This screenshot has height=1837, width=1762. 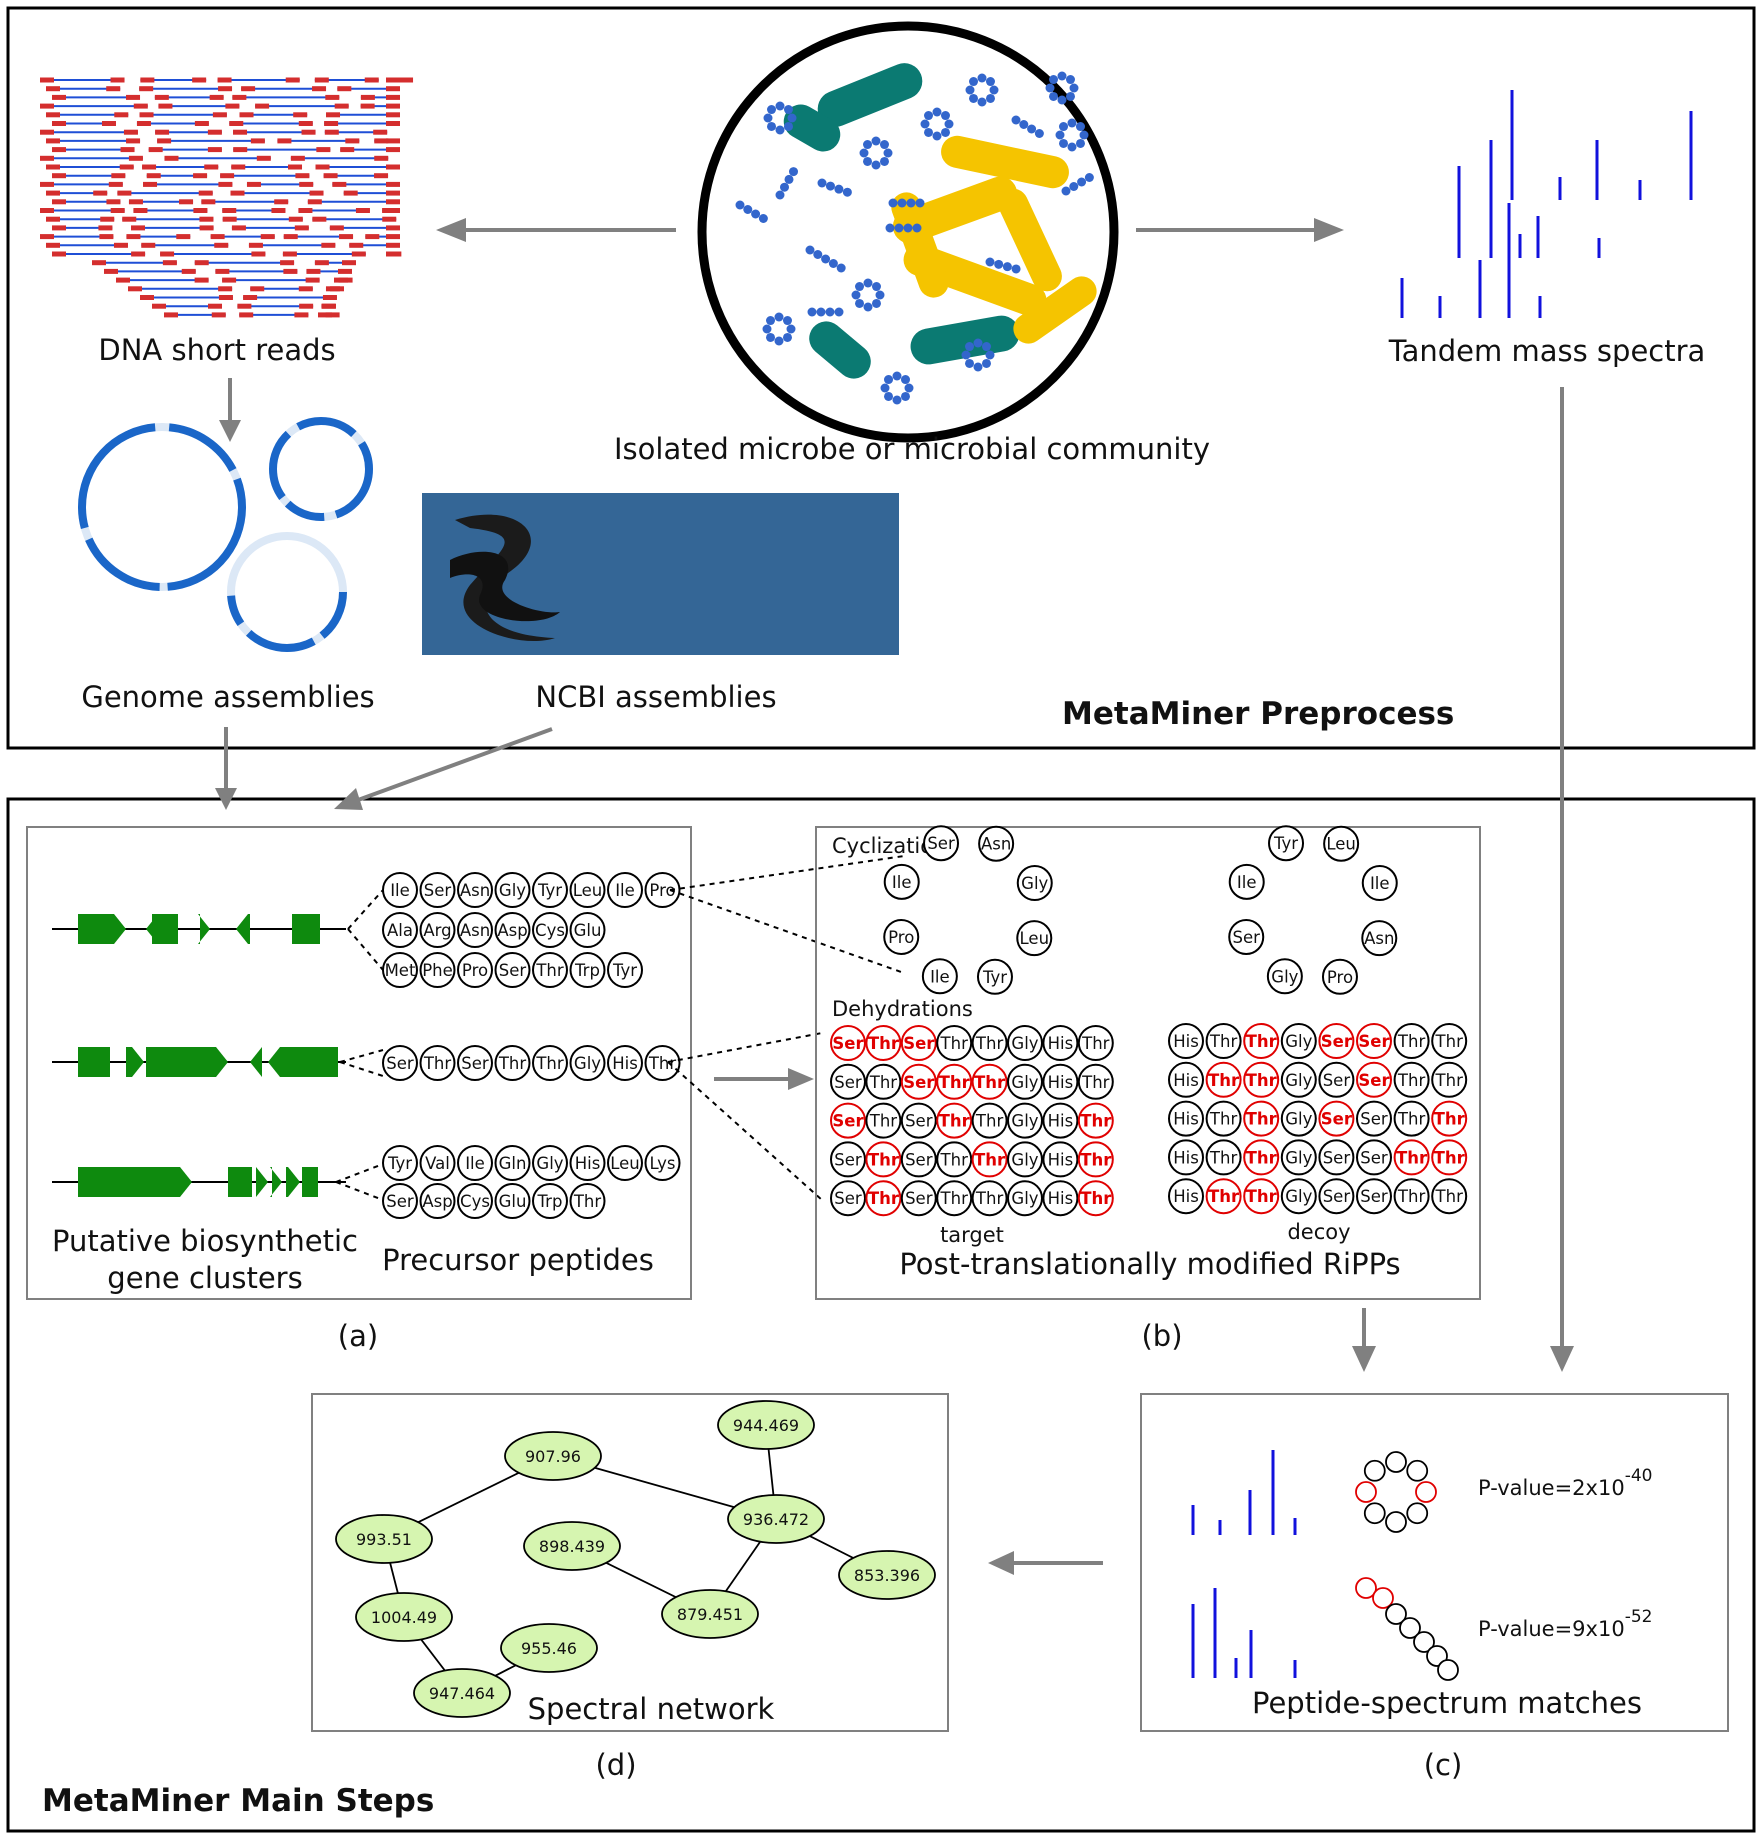 I want to click on network-node-label: 947.464, so click(x=462, y=1693).